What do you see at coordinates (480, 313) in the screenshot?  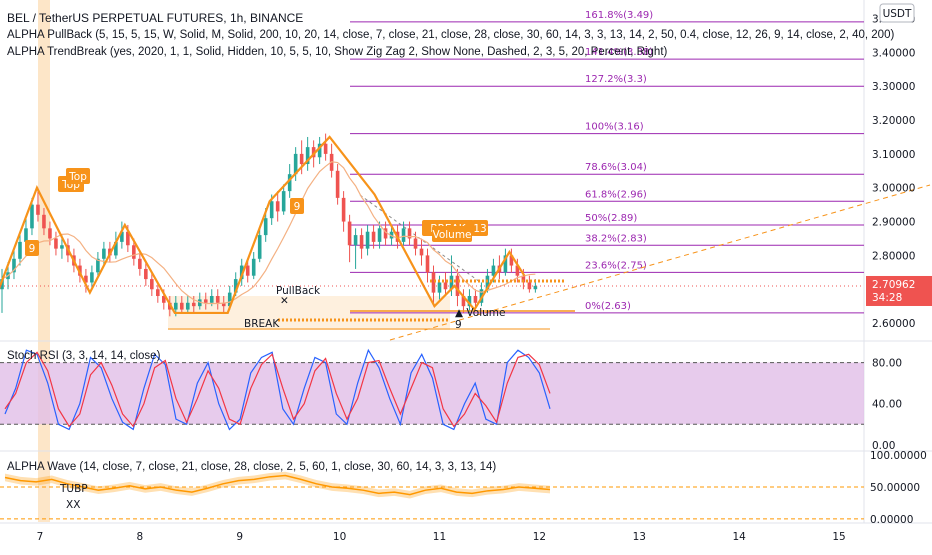 I see `volume-label: ▲ Volume` at bounding box center [480, 313].